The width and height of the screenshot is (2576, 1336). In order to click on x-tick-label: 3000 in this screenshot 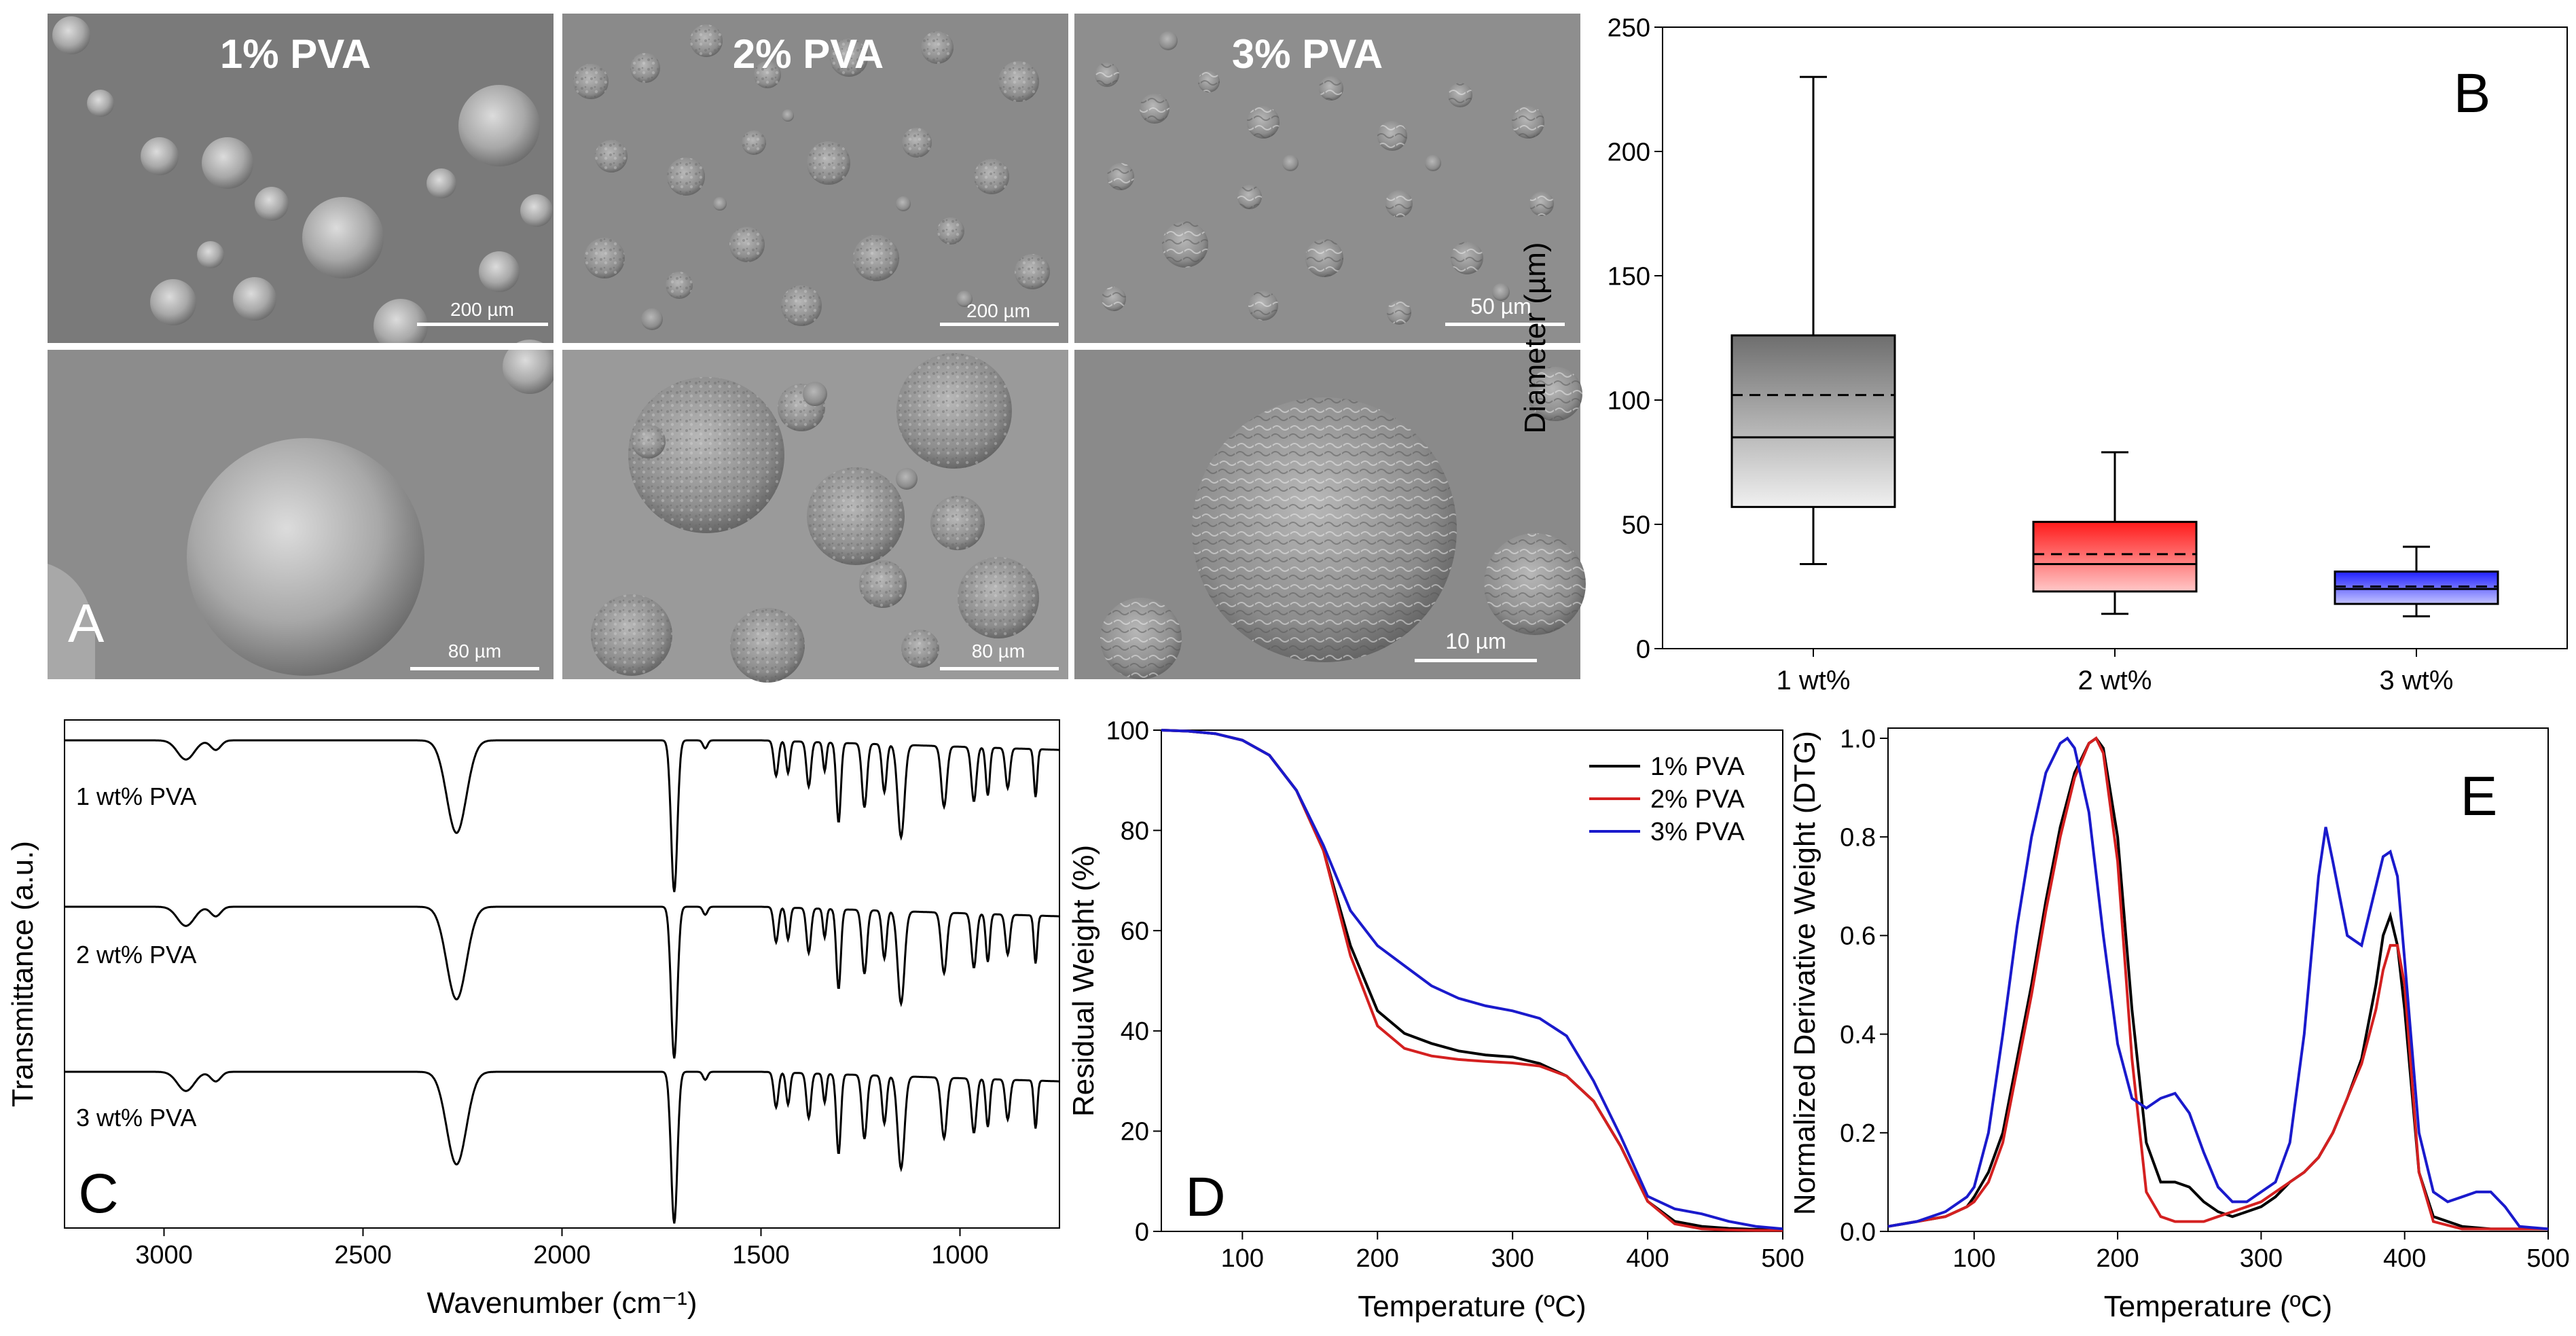, I will do `click(164, 1255)`.